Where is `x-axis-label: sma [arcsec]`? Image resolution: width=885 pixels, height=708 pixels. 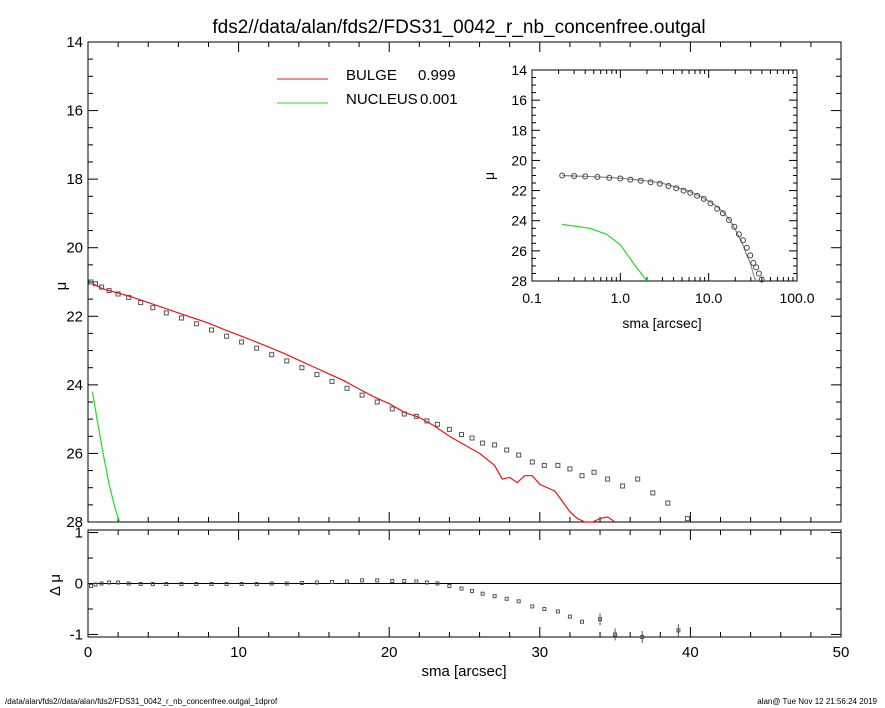
x-axis-label: sma [arcsec] is located at coordinates (463, 671).